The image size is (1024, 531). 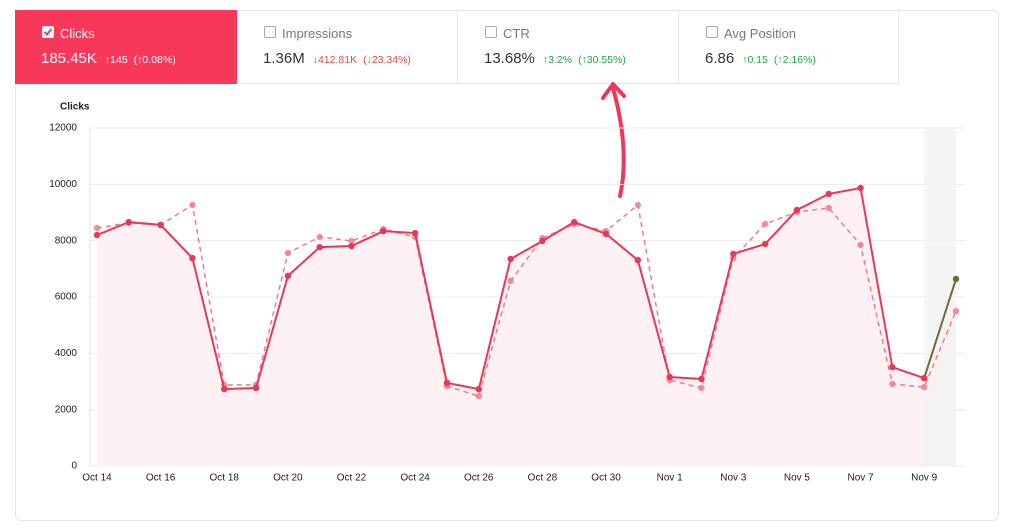 I want to click on partial-segment, so click(x=940, y=328).